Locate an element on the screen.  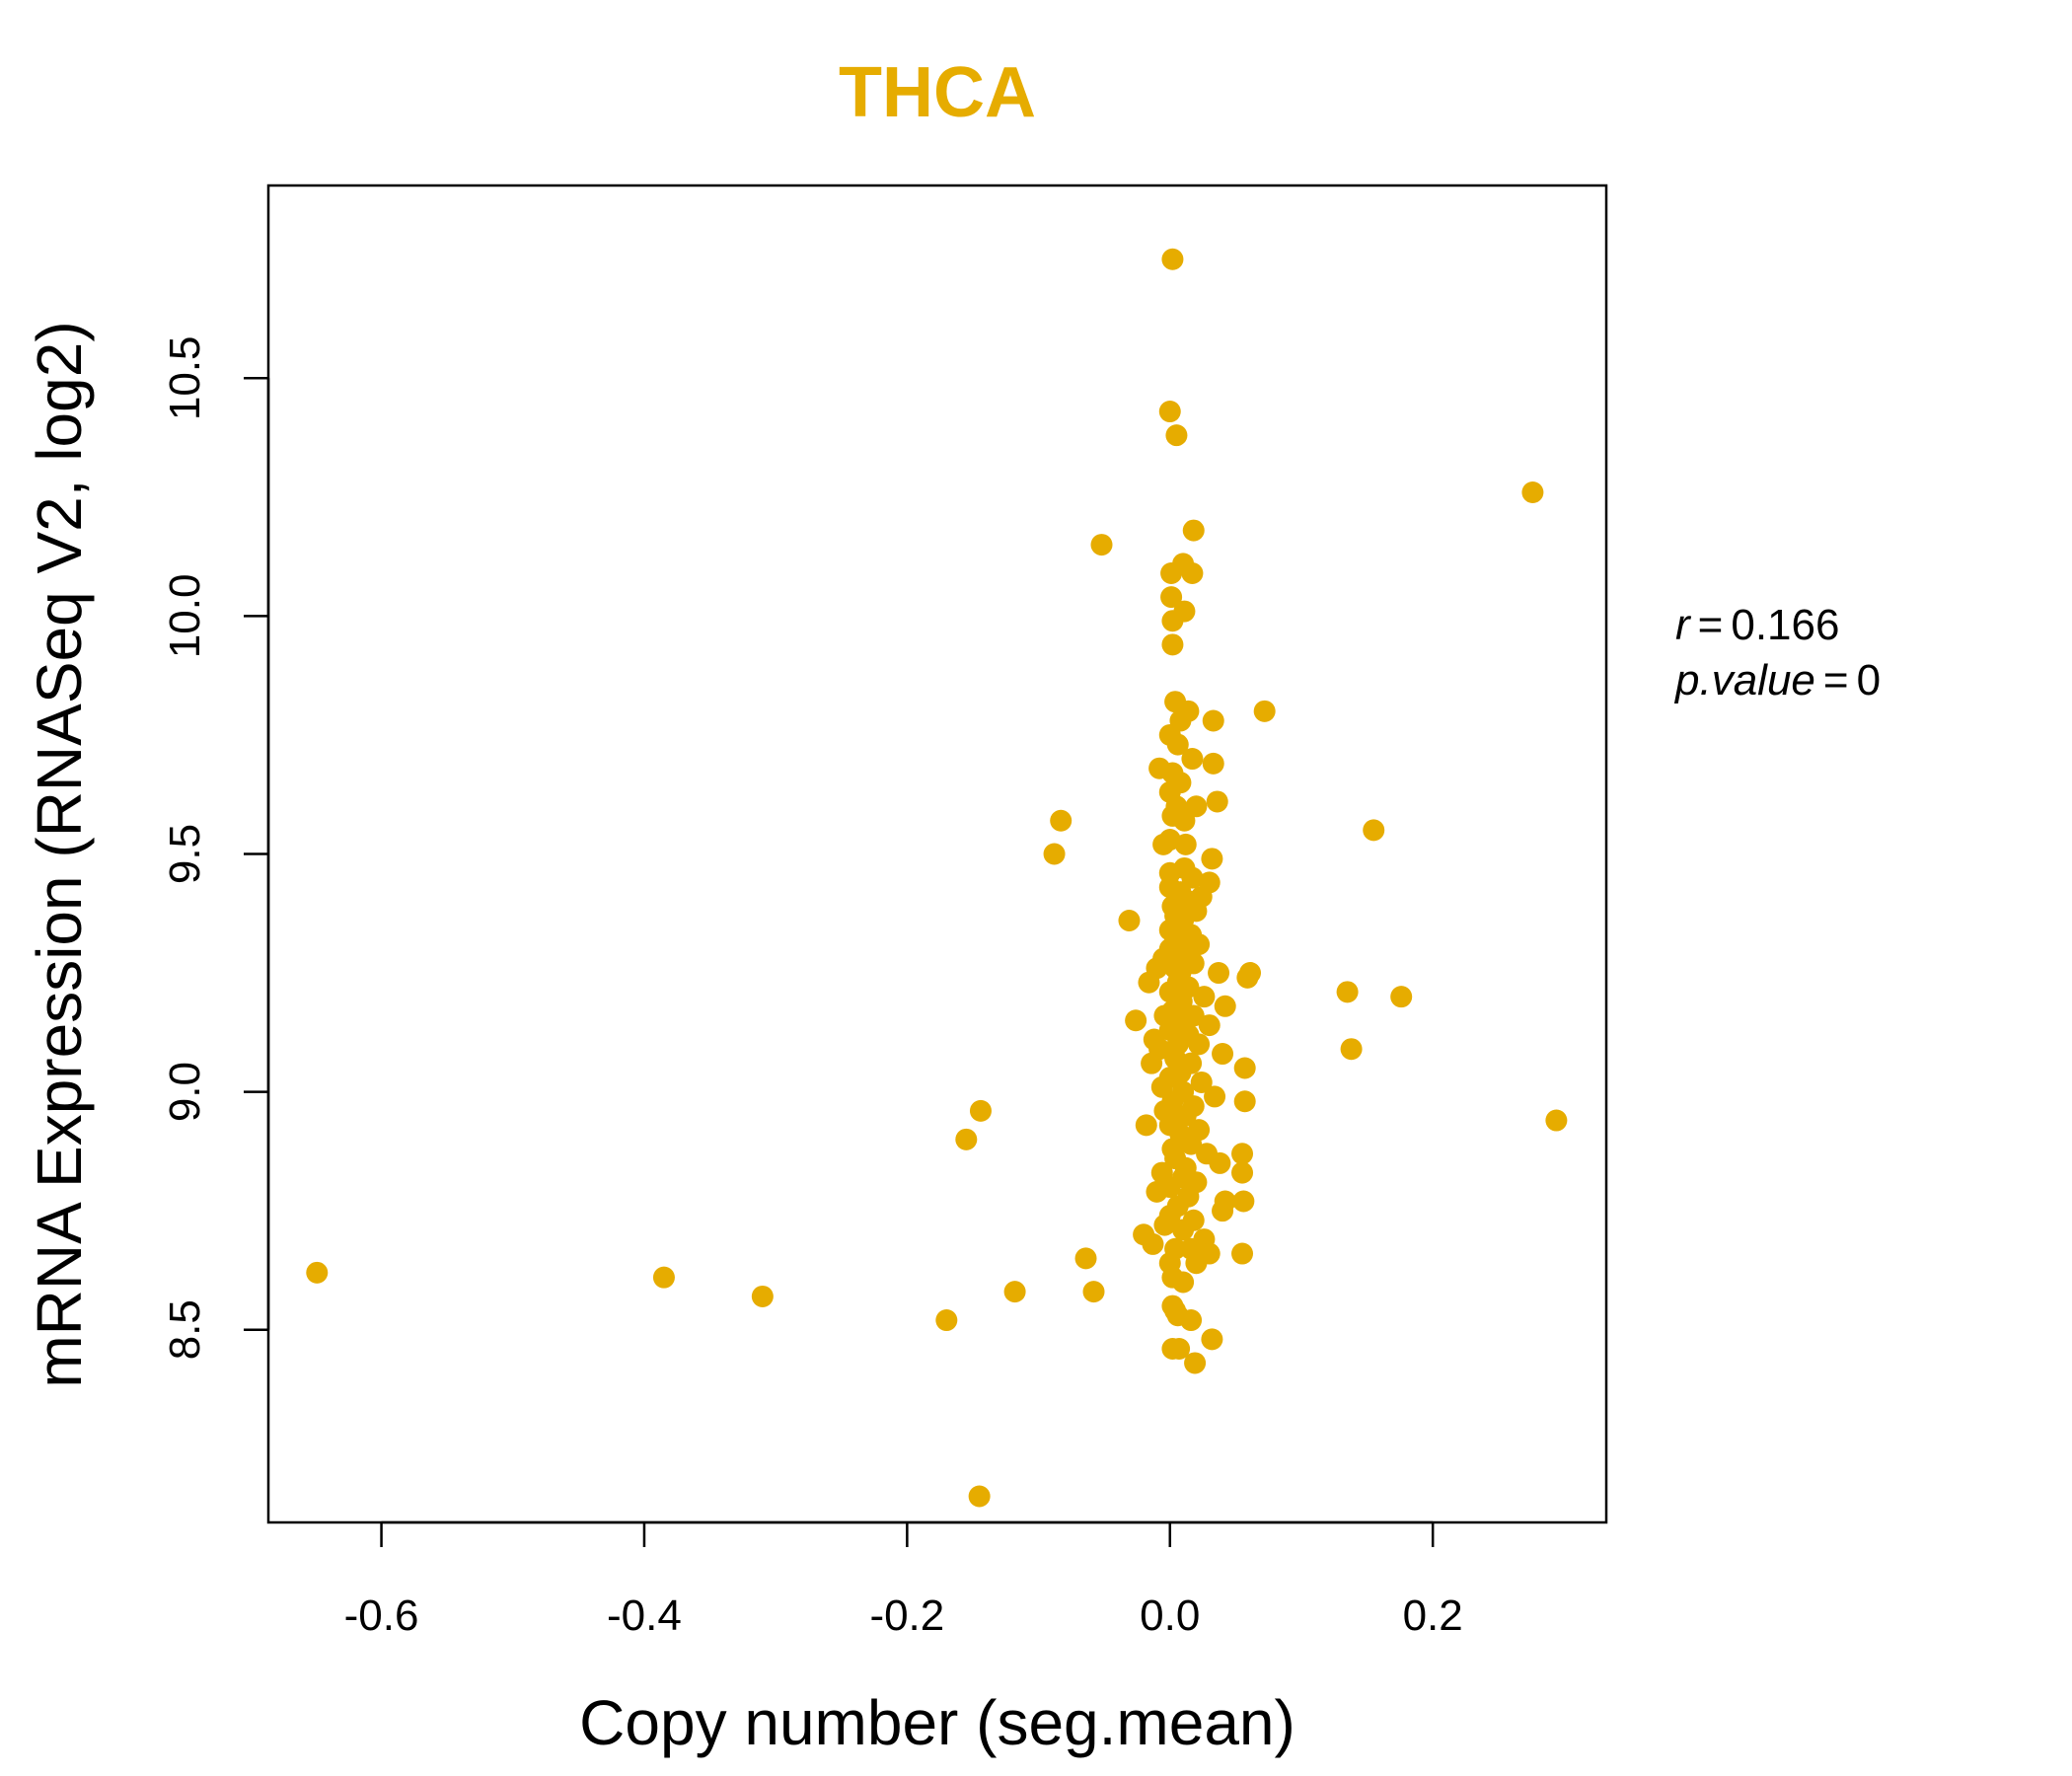
y-axis: 8.5 9.0 9.5 10.0 10.5 is located at coordinates (216, 848).